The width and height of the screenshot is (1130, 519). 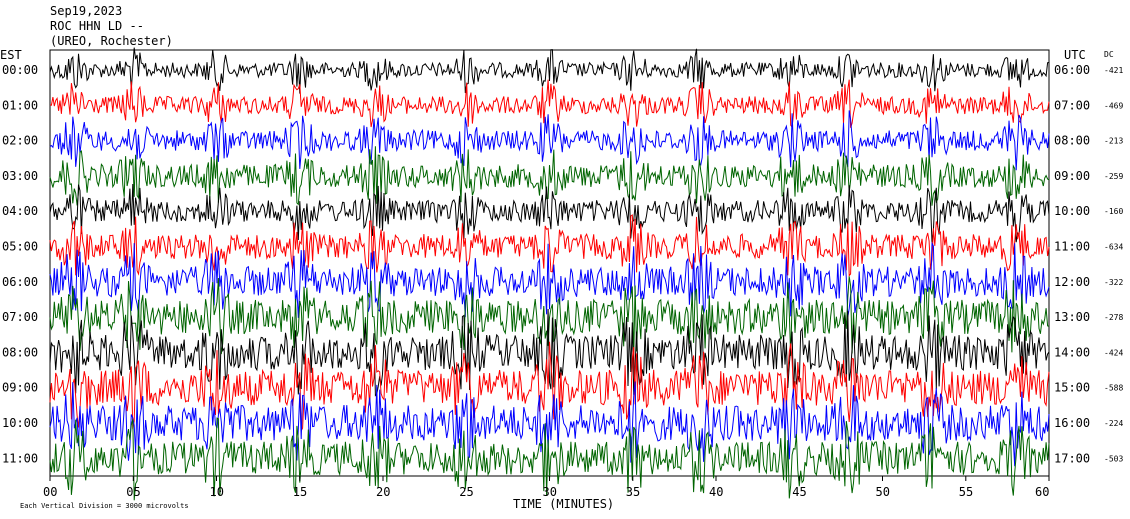 I want to click on row-label-utc: 15:00, so click(x=1072, y=388).